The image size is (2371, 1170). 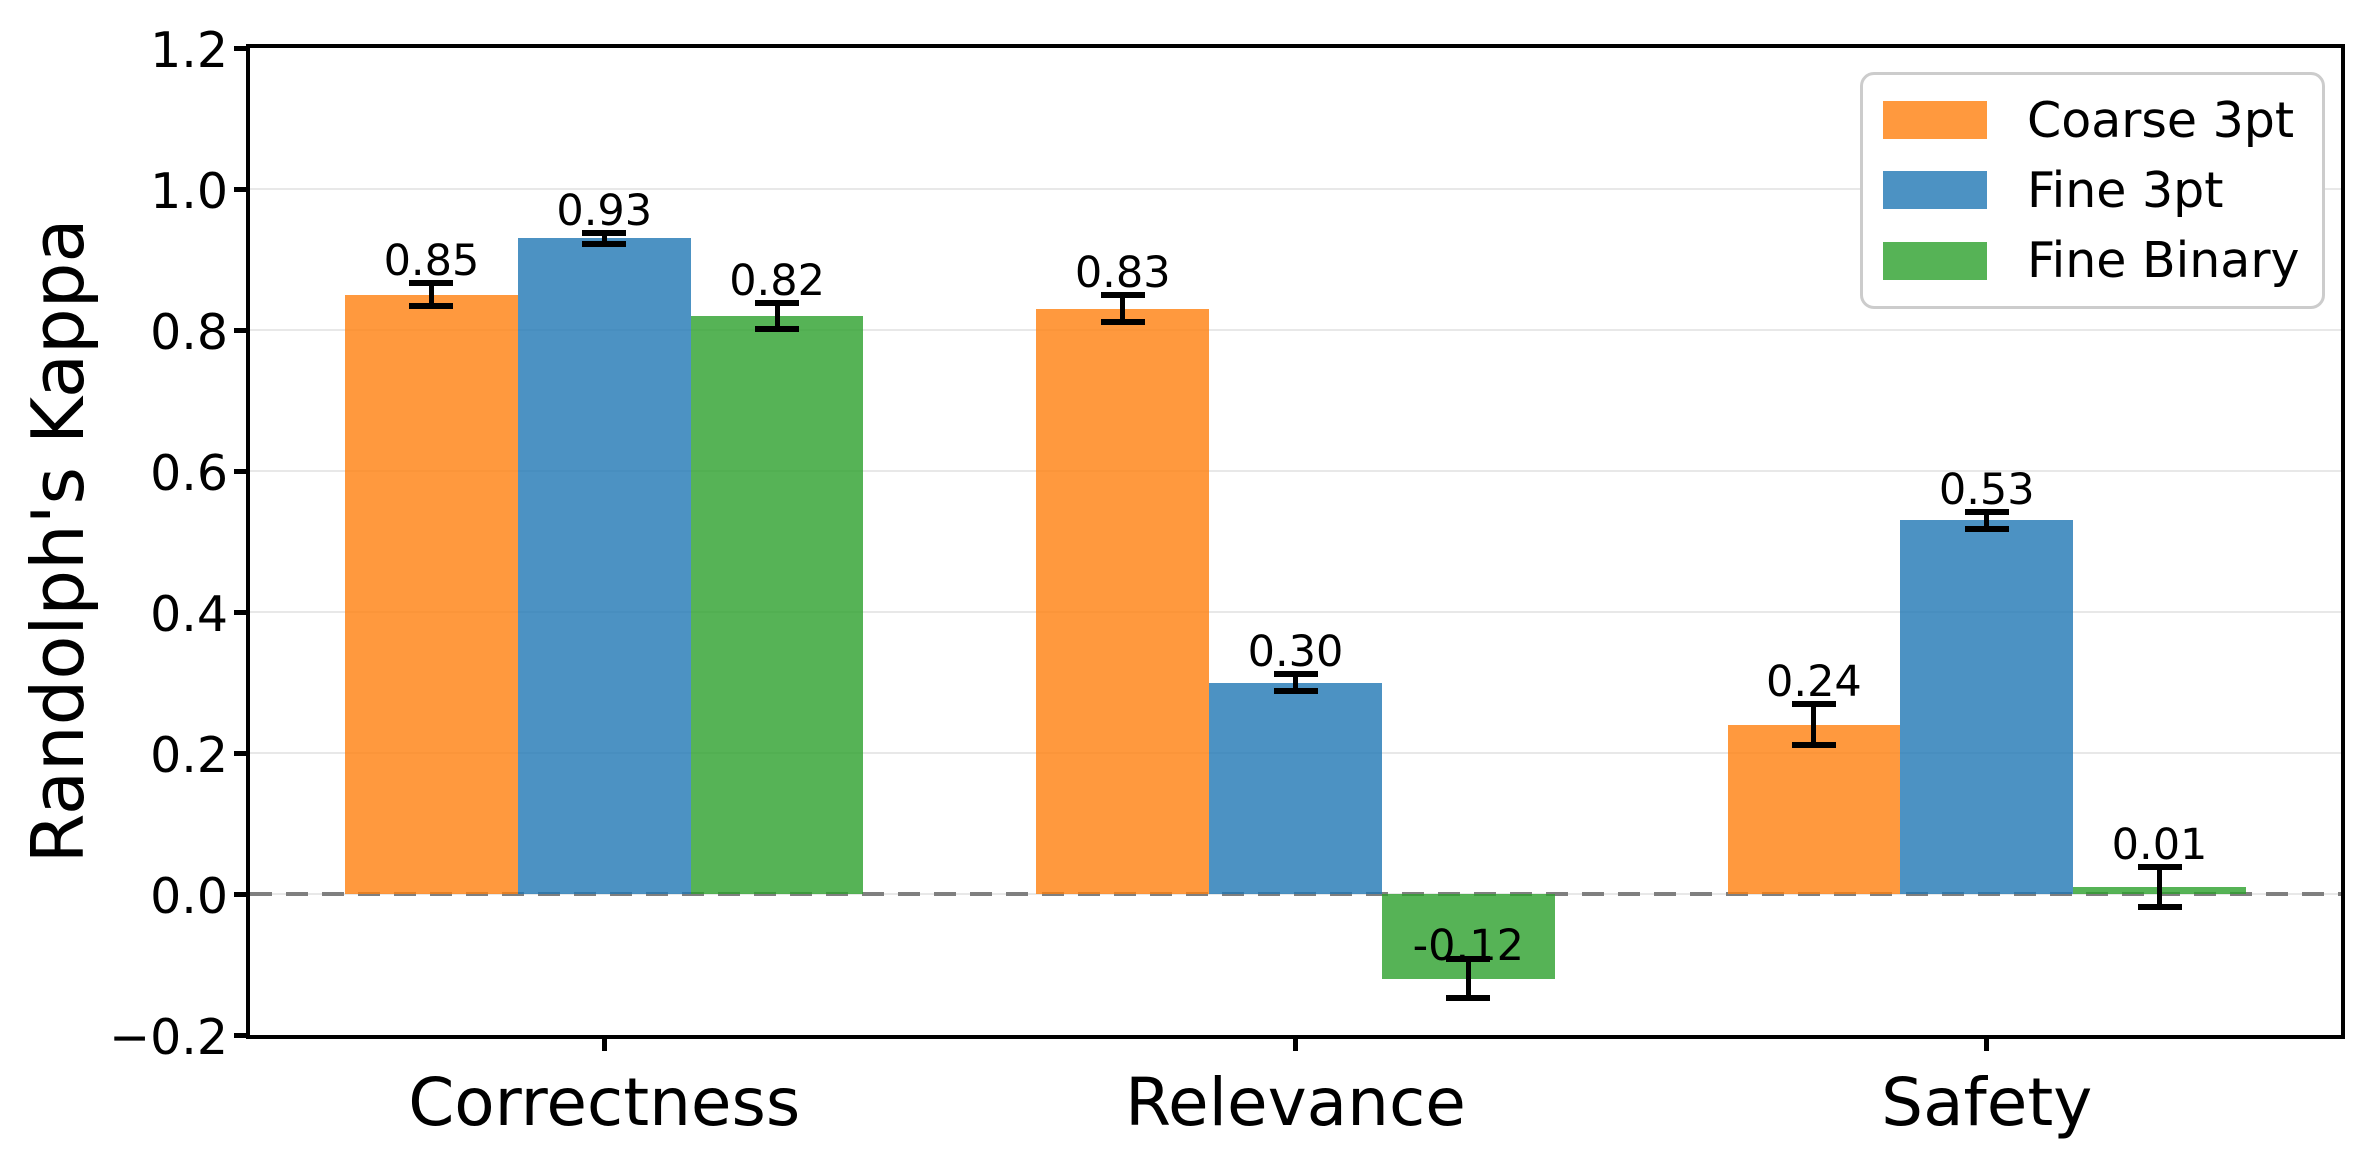 I want to click on bar-coarse-3pt-safety, so click(x=1814, y=809).